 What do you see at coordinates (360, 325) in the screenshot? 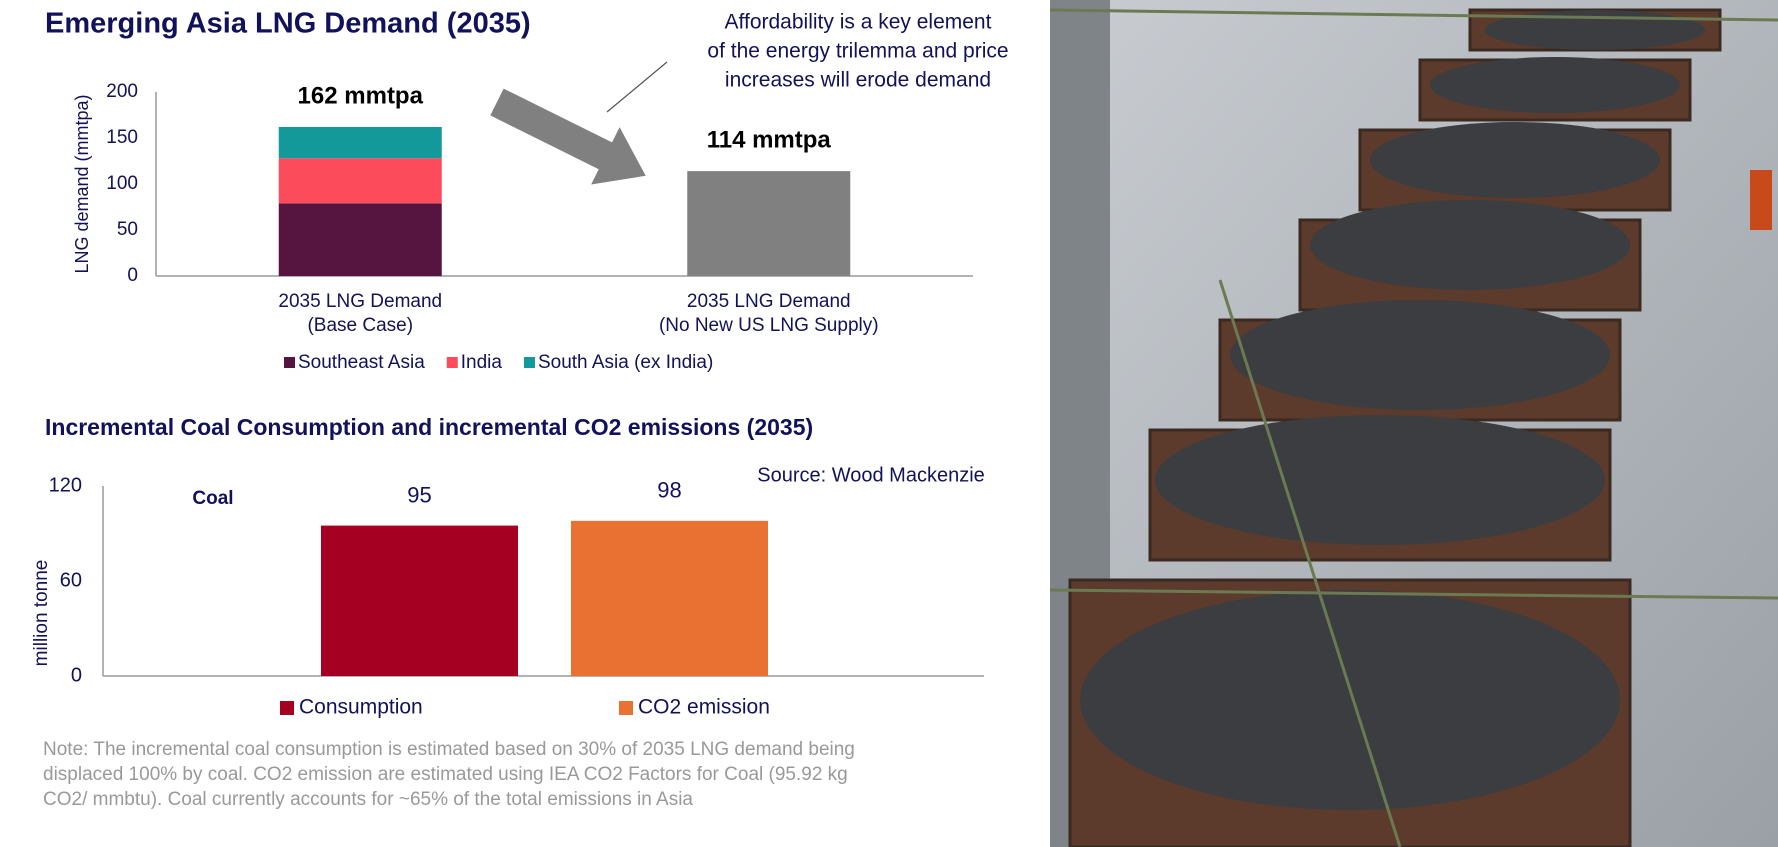
I see `x-tick-label: (Base Case)` at bounding box center [360, 325].